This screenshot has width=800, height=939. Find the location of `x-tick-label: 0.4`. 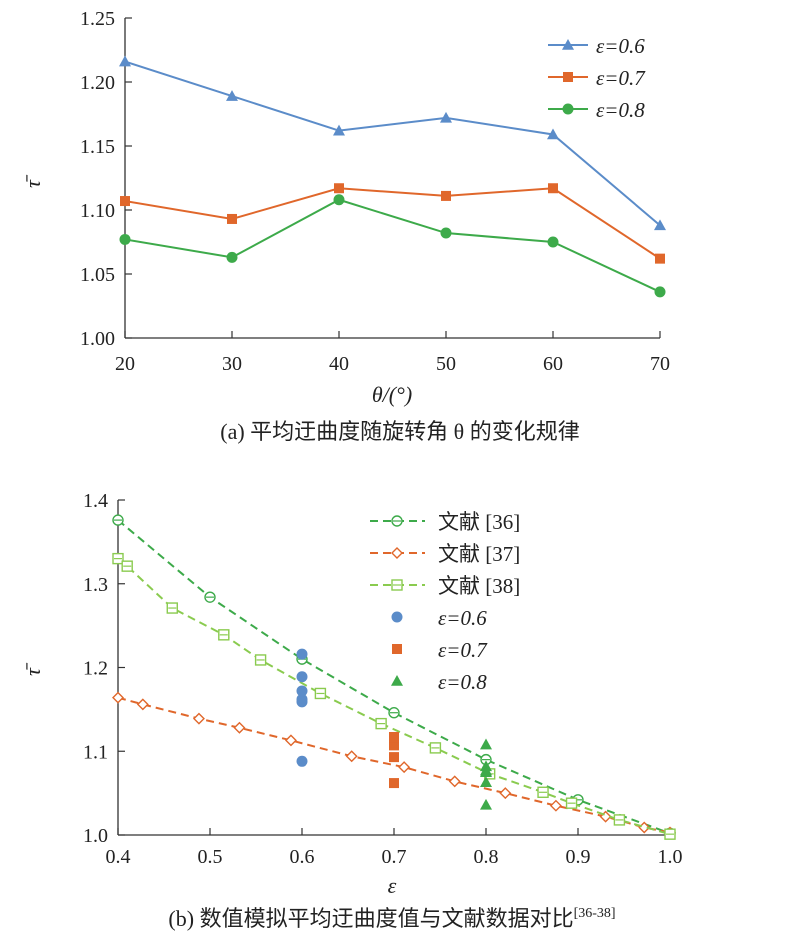

x-tick-label: 0.4 is located at coordinates (118, 857).